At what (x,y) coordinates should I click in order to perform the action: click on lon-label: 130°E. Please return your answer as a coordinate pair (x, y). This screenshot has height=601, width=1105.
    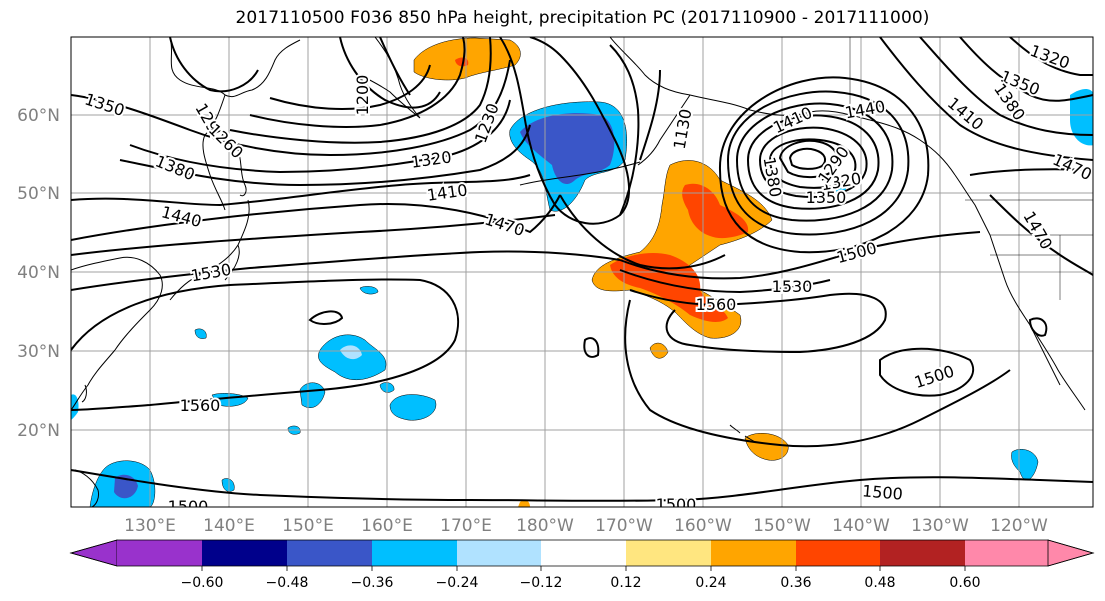
    Looking at the image, I should click on (150, 526).